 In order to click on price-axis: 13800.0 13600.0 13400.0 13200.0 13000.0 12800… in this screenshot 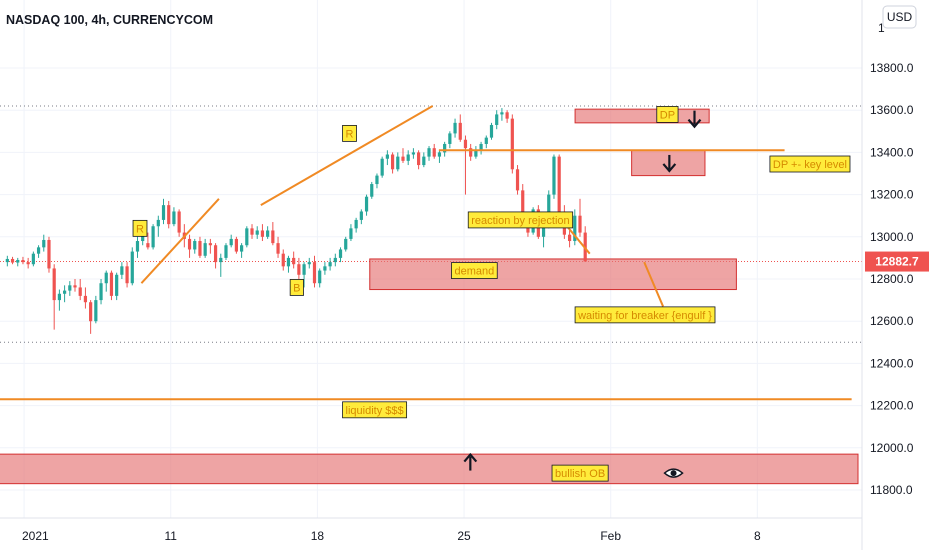, I will do `click(892, 279)`.